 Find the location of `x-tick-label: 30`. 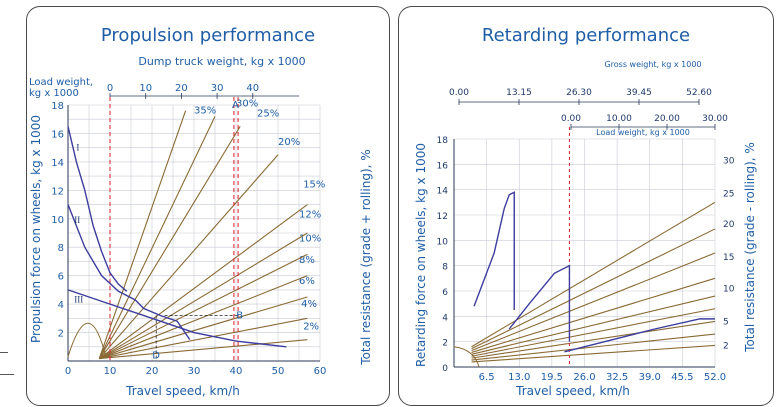

x-tick-label: 30 is located at coordinates (194, 371).